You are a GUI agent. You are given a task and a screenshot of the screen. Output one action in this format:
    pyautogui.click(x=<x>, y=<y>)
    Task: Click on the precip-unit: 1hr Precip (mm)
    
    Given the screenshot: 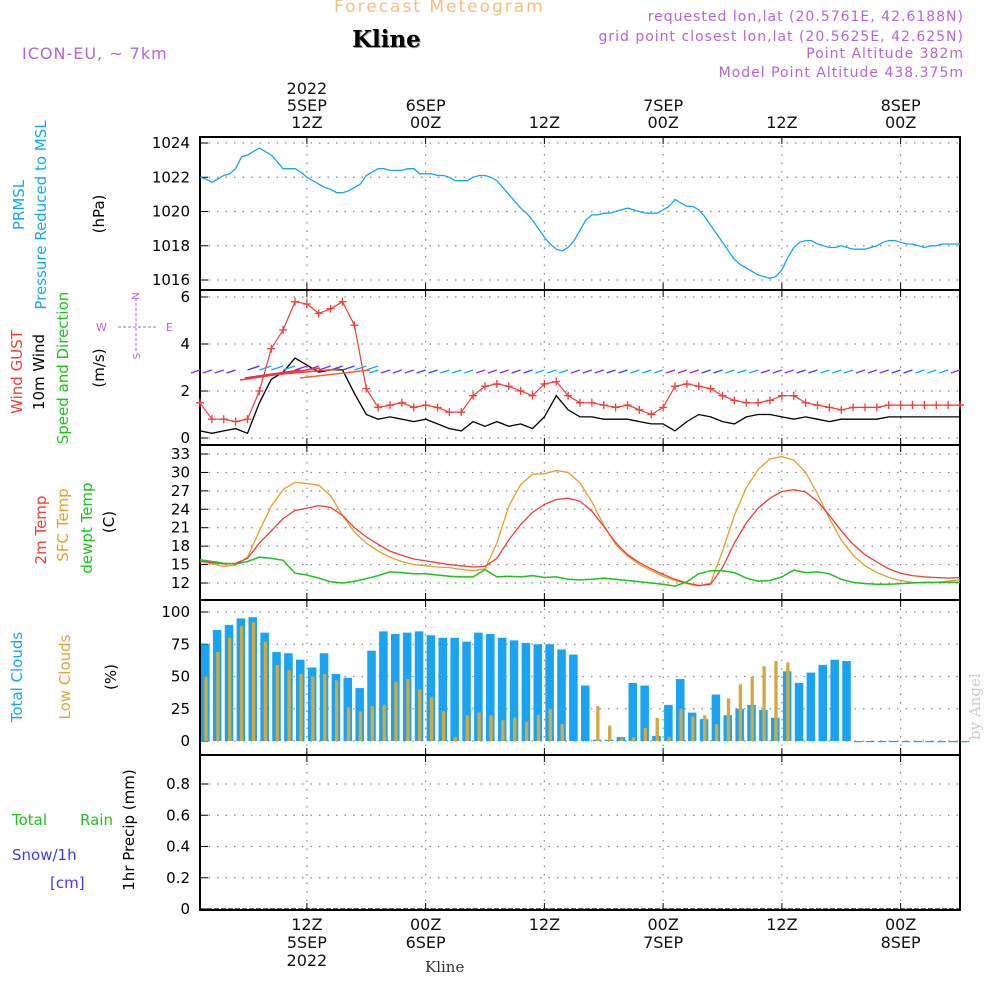 What is the action you would take?
    pyautogui.click(x=129, y=829)
    